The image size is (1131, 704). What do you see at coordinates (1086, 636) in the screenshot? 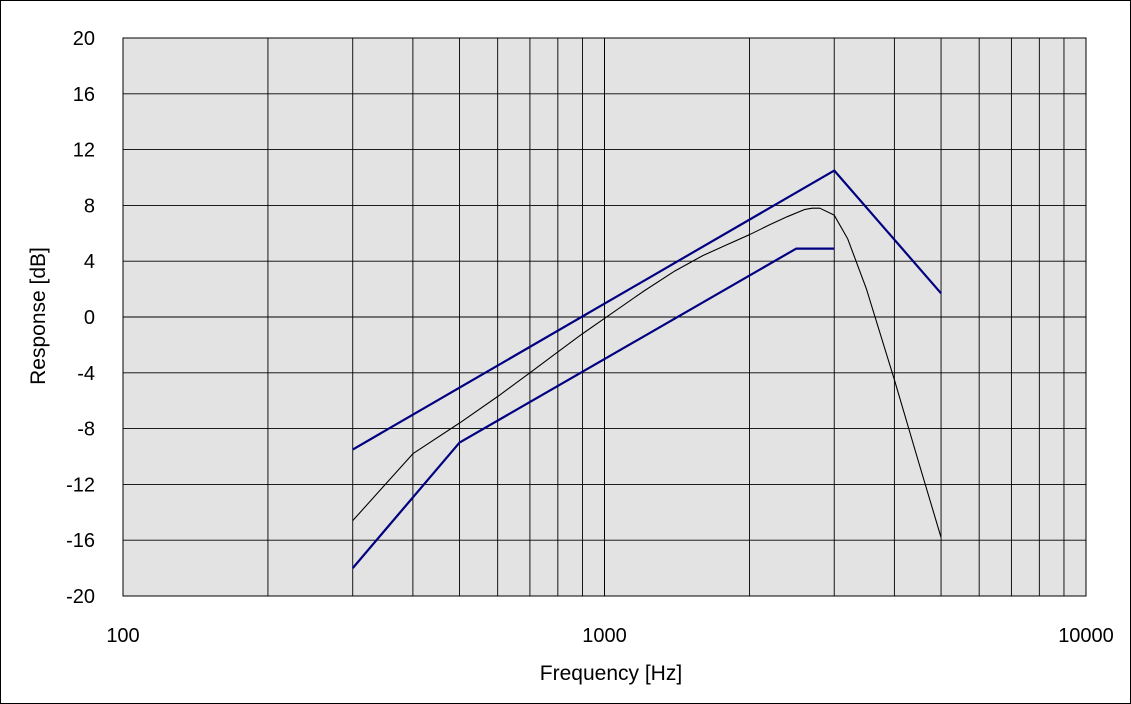
I see `x-tick-label: 10000` at bounding box center [1086, 636].